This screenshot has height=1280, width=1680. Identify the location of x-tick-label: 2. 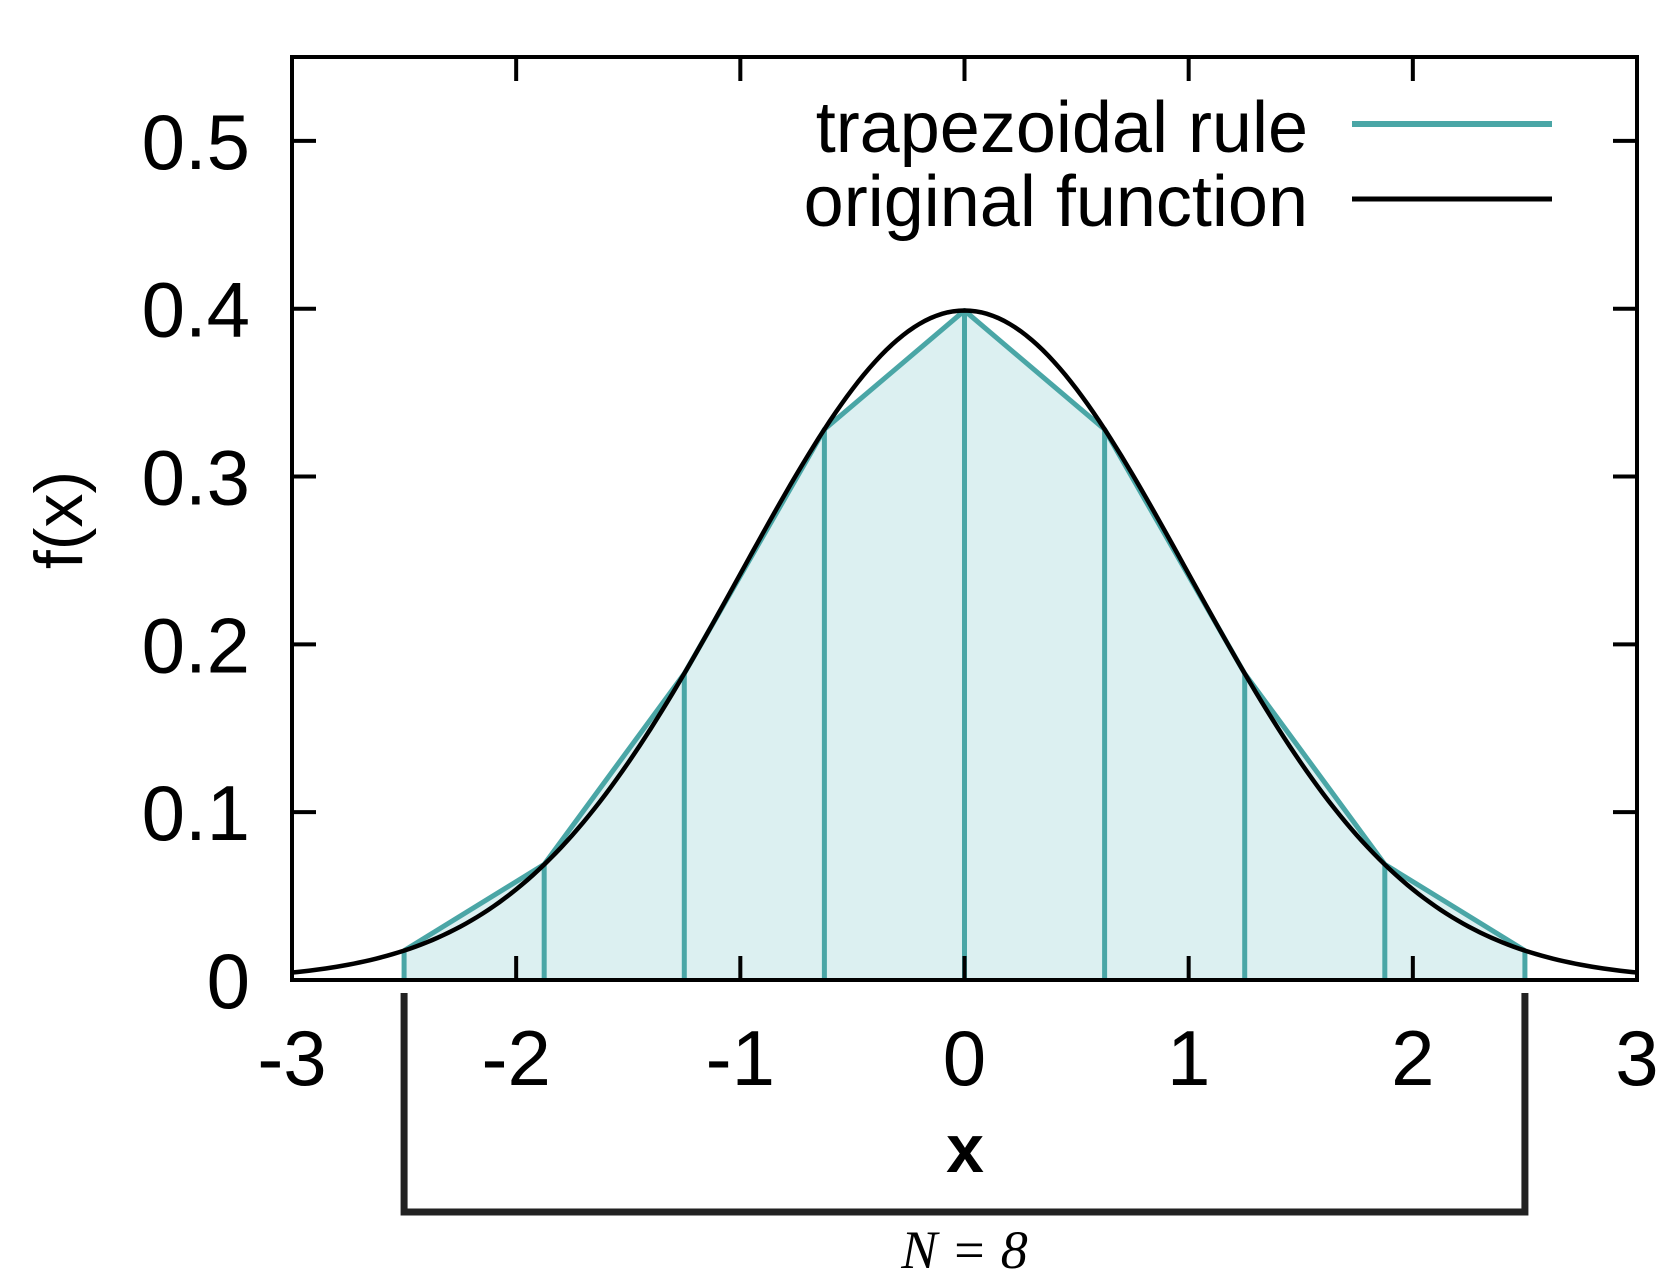
(1412, 1058).